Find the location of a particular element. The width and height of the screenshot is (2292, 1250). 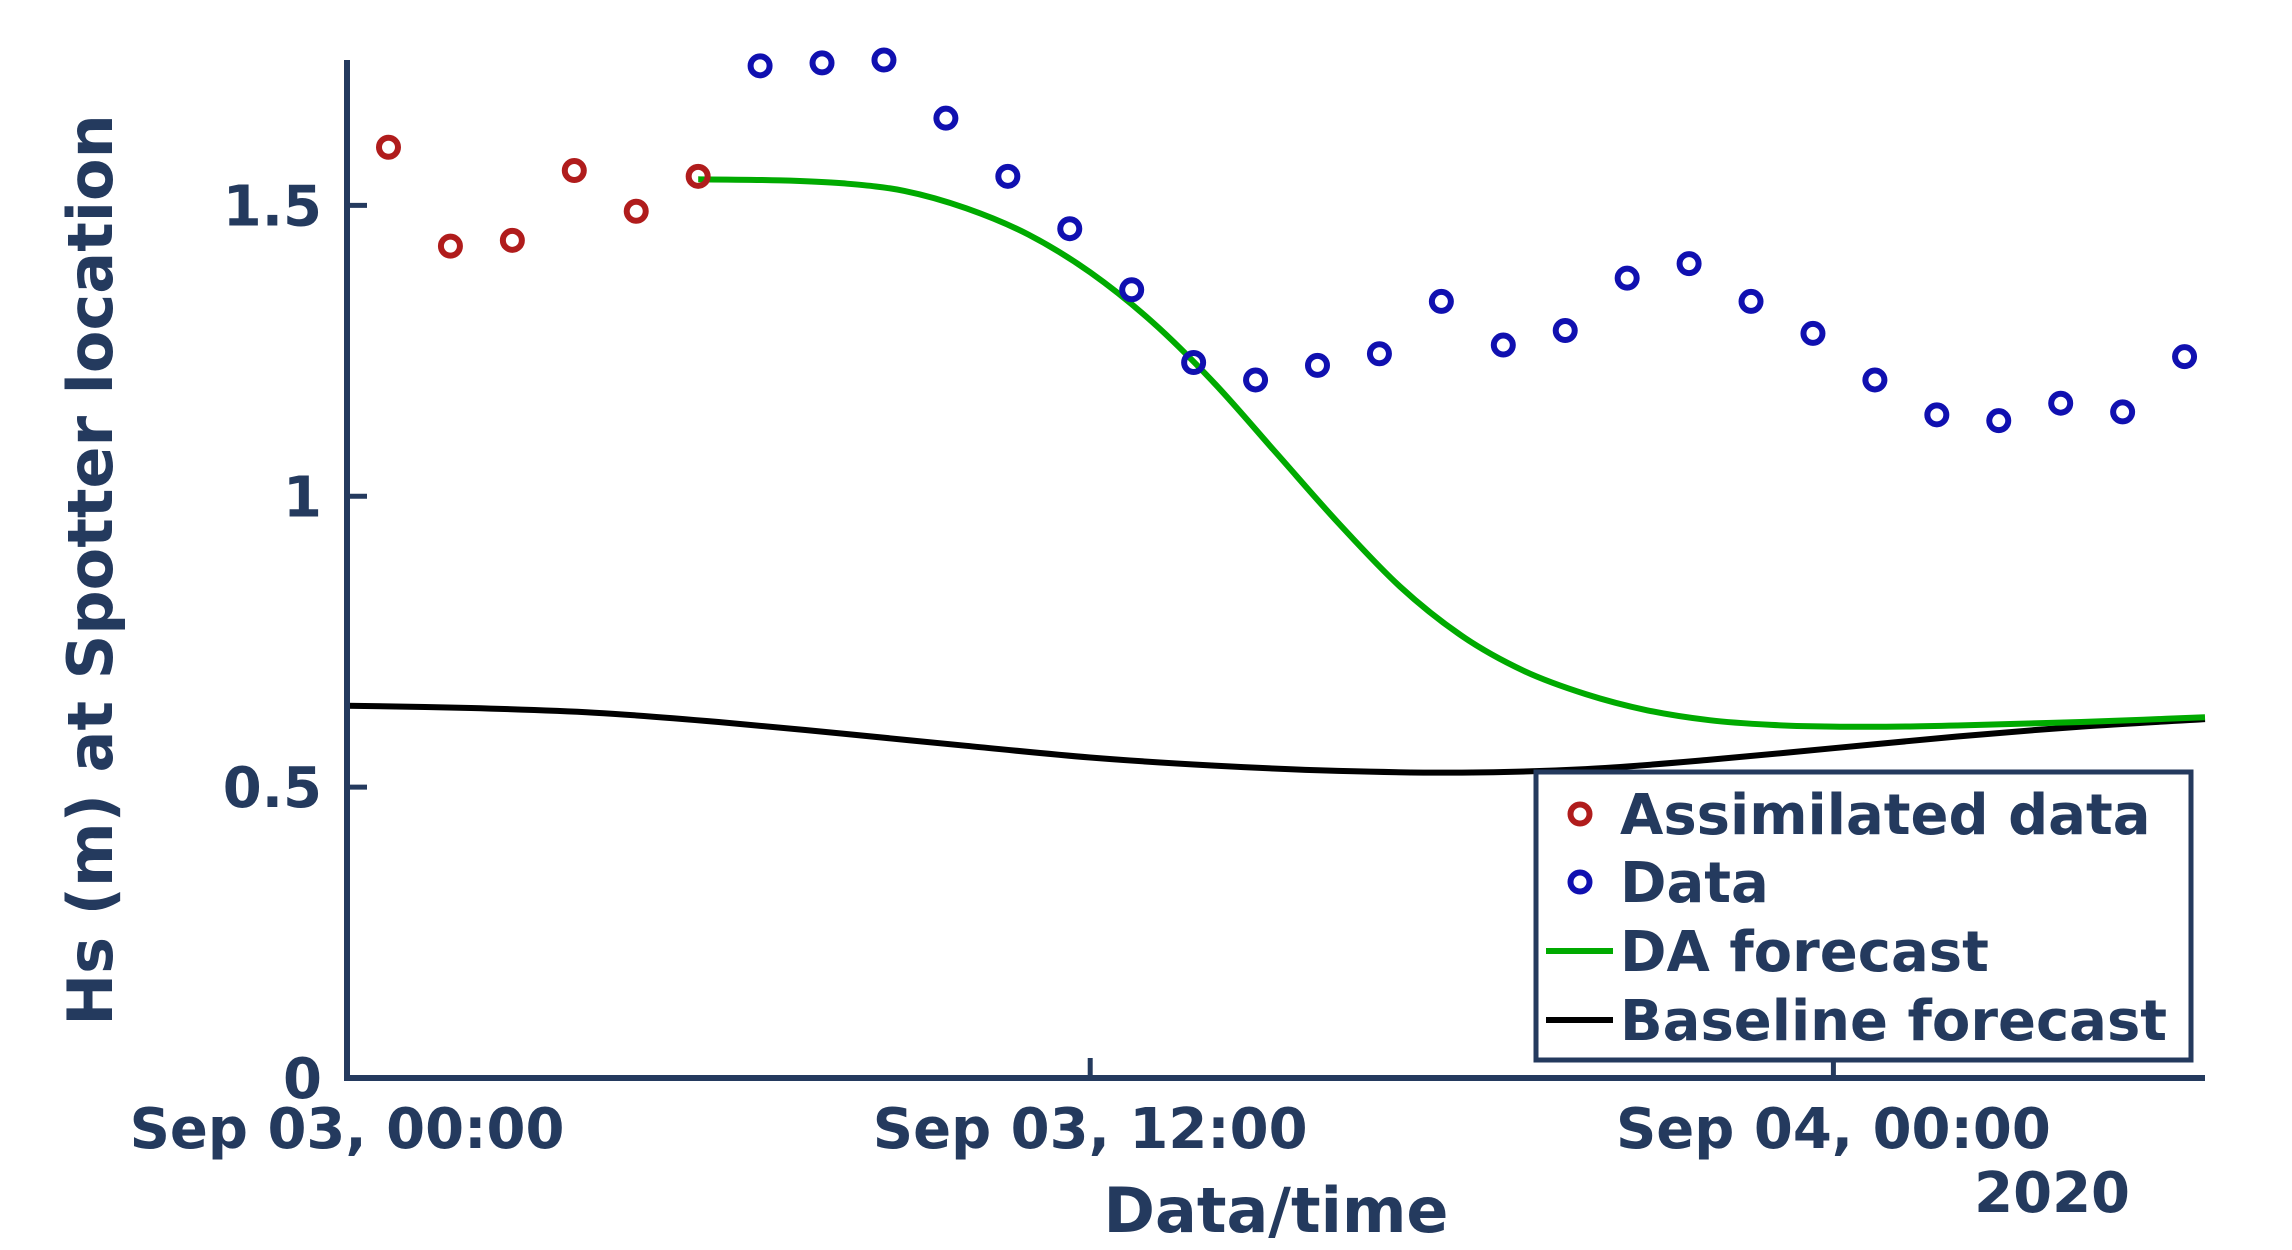

x-tick-label: Sep 03, 12:00 is located at coordinates (1090, 1129).